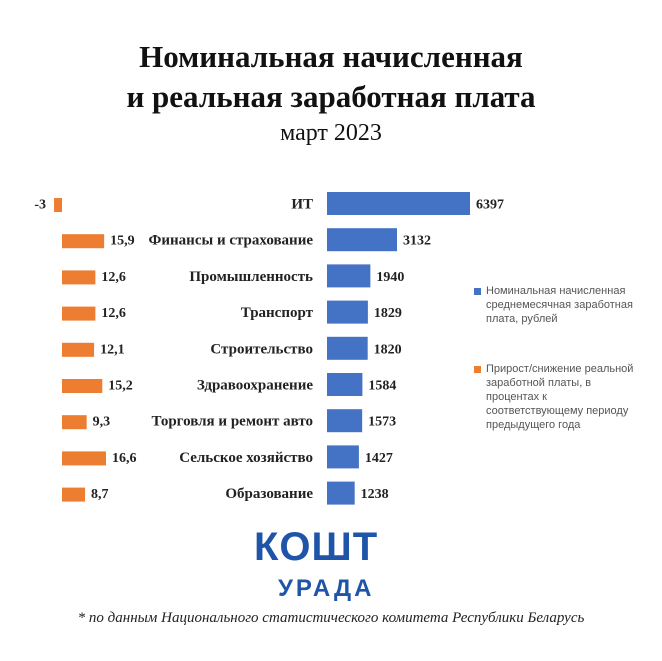 The height and width of the screenshot is (661, 662). What do you see at coordinates (40, 205) in the screenshot?
I see `real-growth-value-label: -3` at bounding box center [40, 205].